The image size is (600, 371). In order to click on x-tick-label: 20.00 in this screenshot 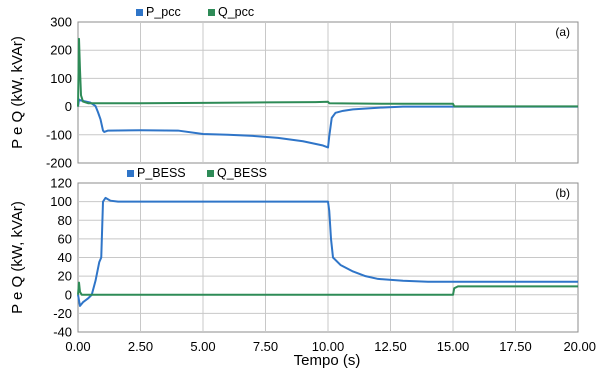, I will do `click(579, 346)`.